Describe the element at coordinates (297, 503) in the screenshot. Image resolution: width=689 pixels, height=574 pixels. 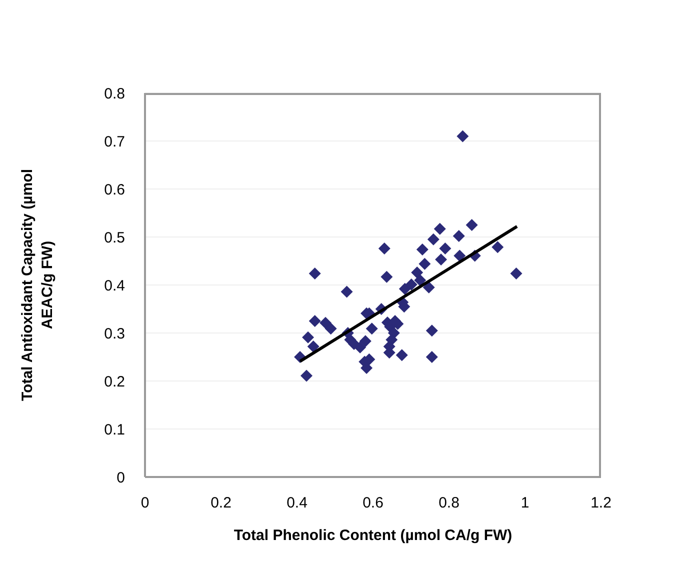
I see `x-tick-label: 0.4` at that location.